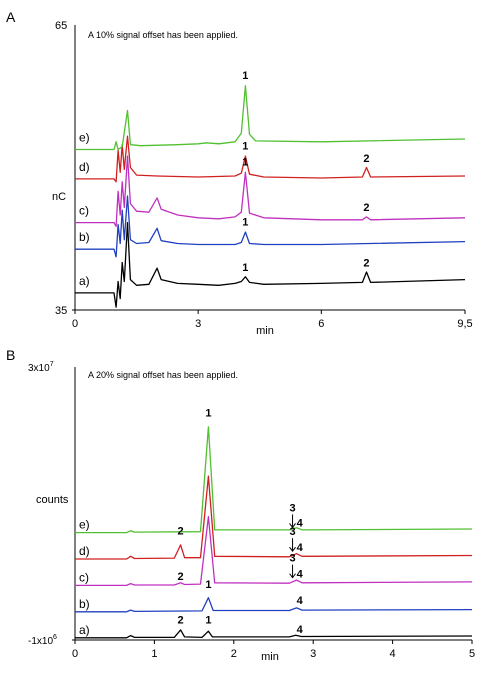 This screenshot has height=675, width=500. I want to click on panel-a-x-tick-label: 9,5, so click(464, 324).